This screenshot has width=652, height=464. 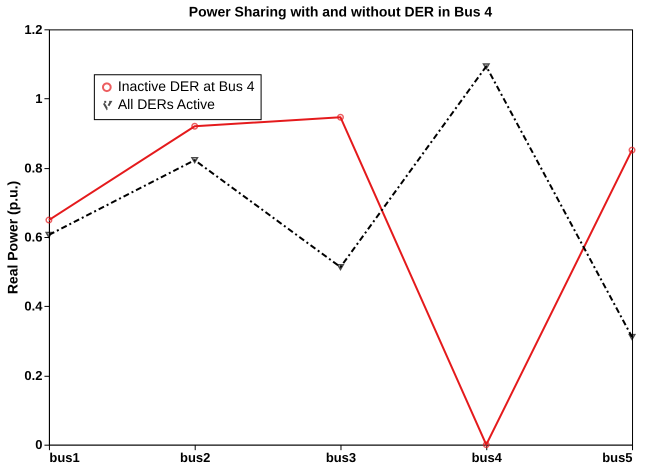 I want to click on y-tick-label: 0, so click(x=38, y=444).